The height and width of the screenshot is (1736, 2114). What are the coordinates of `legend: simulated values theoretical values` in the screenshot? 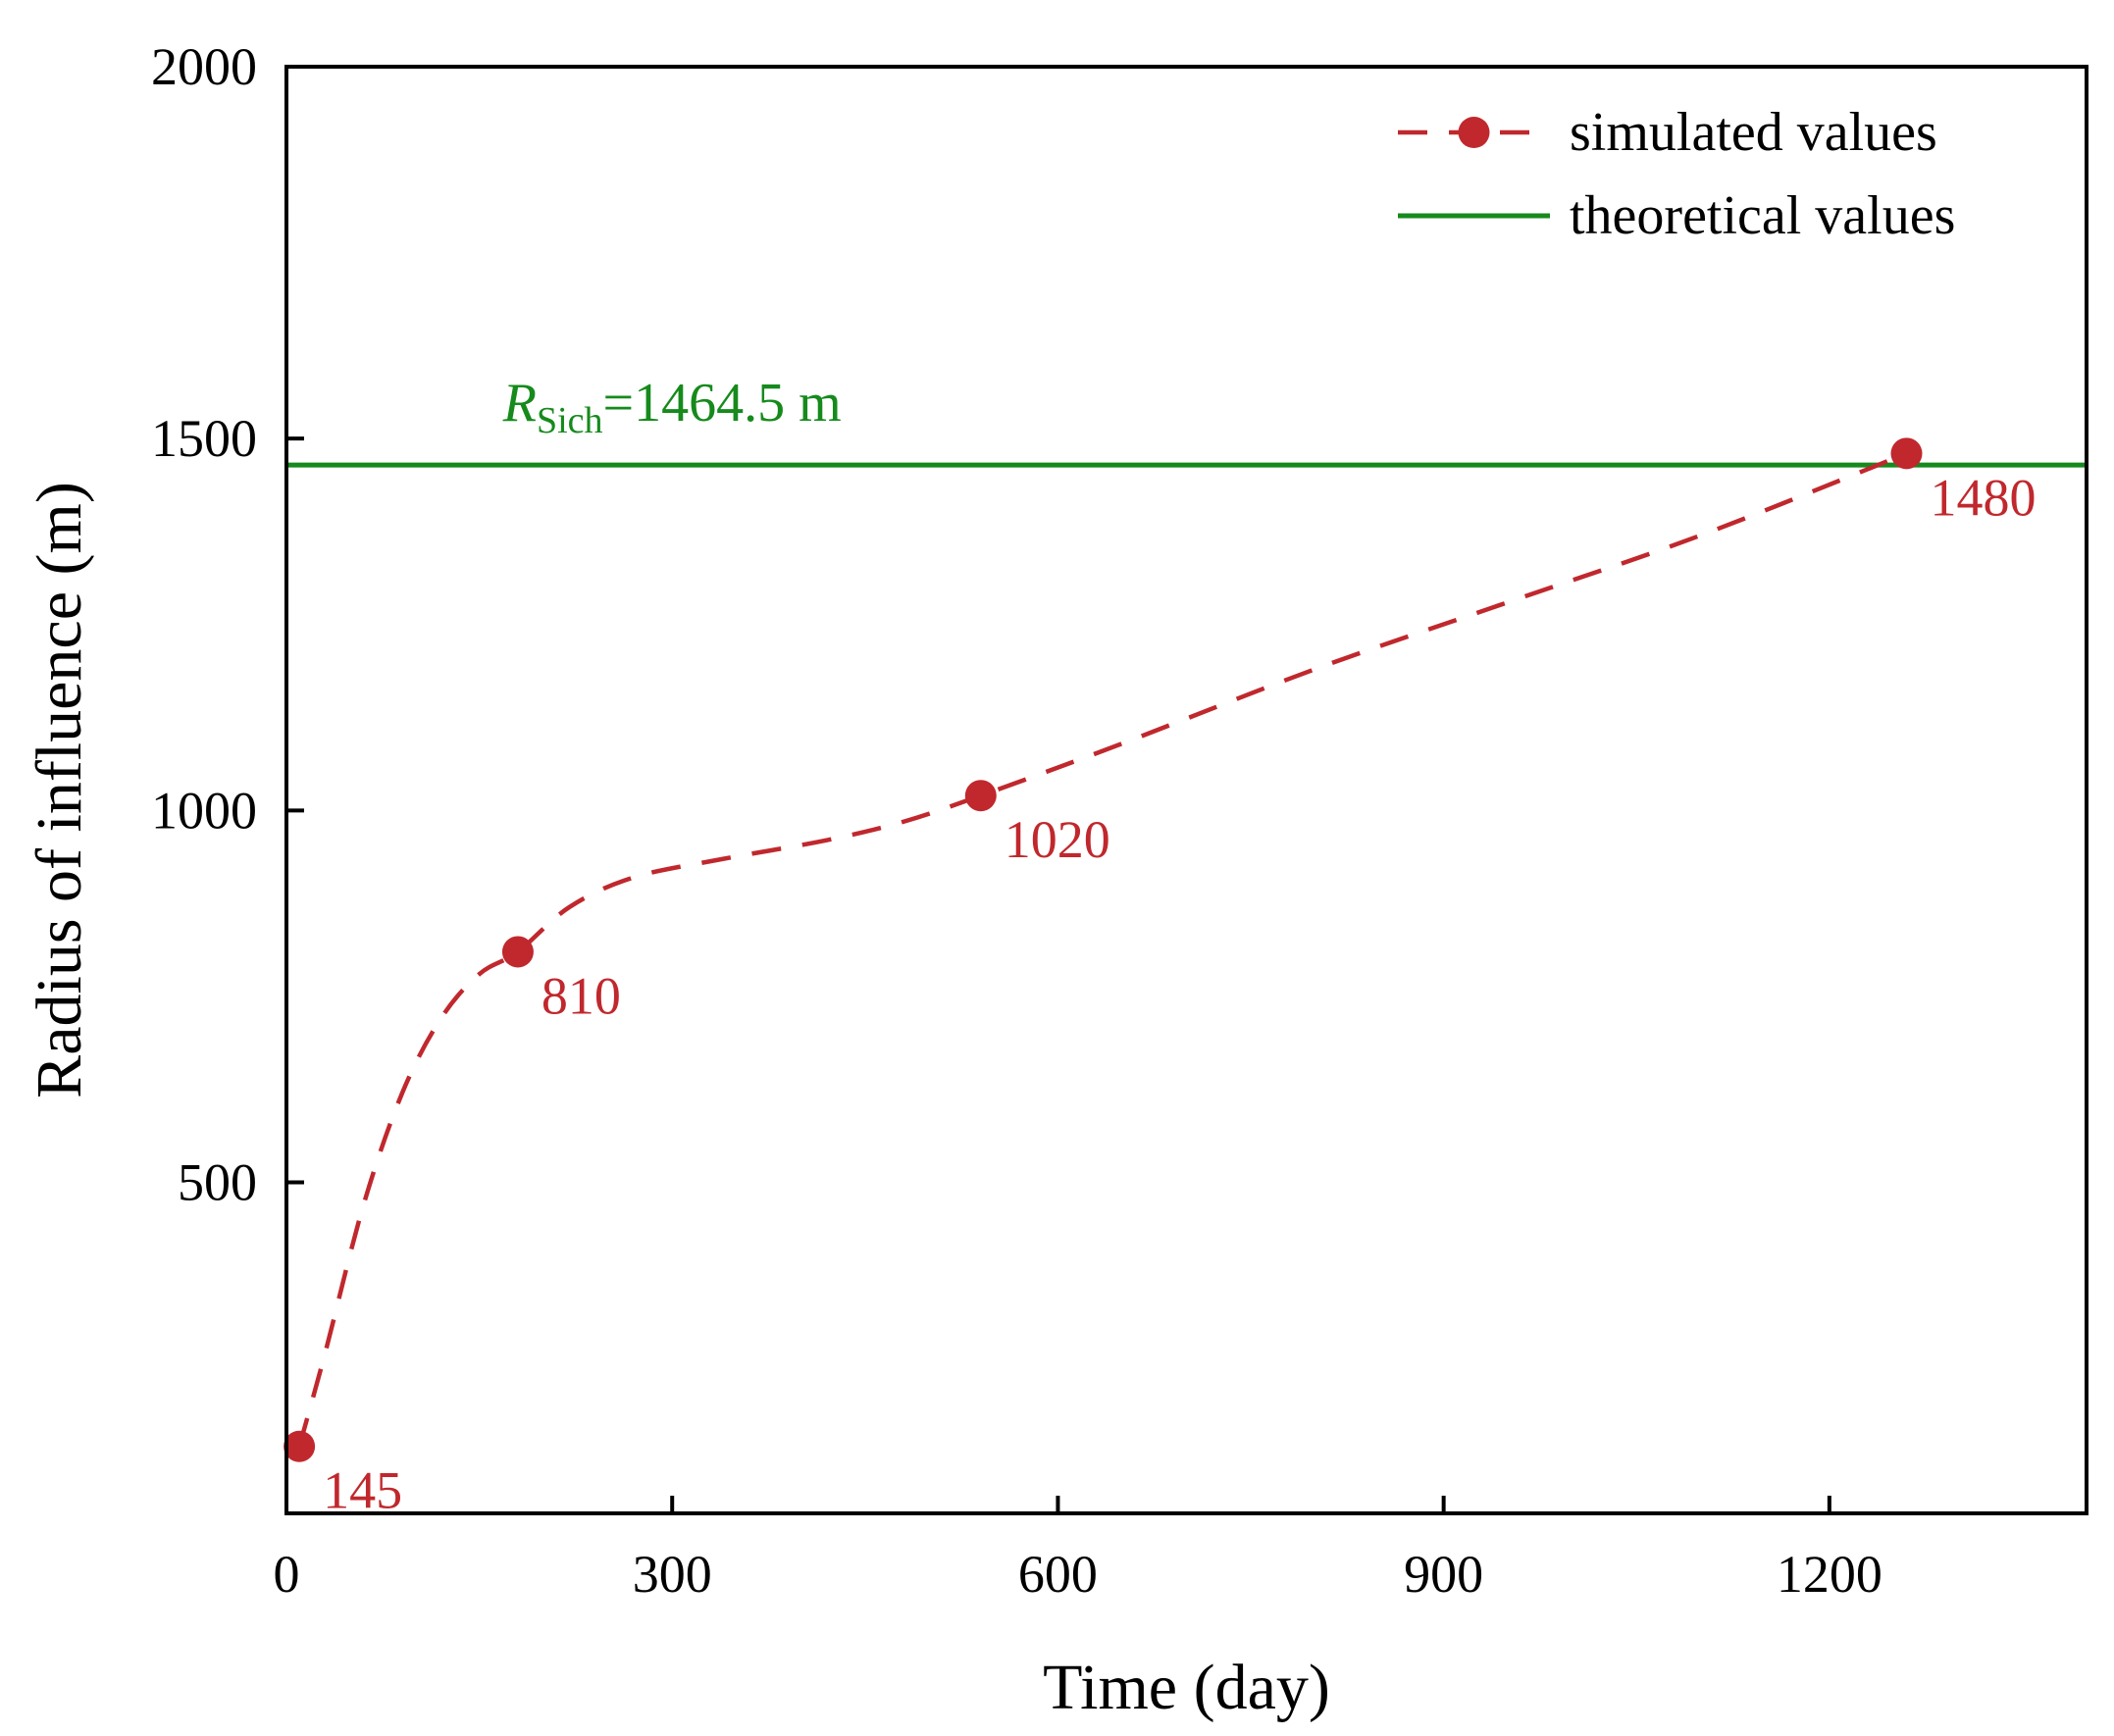 It's located at (1676, 174).